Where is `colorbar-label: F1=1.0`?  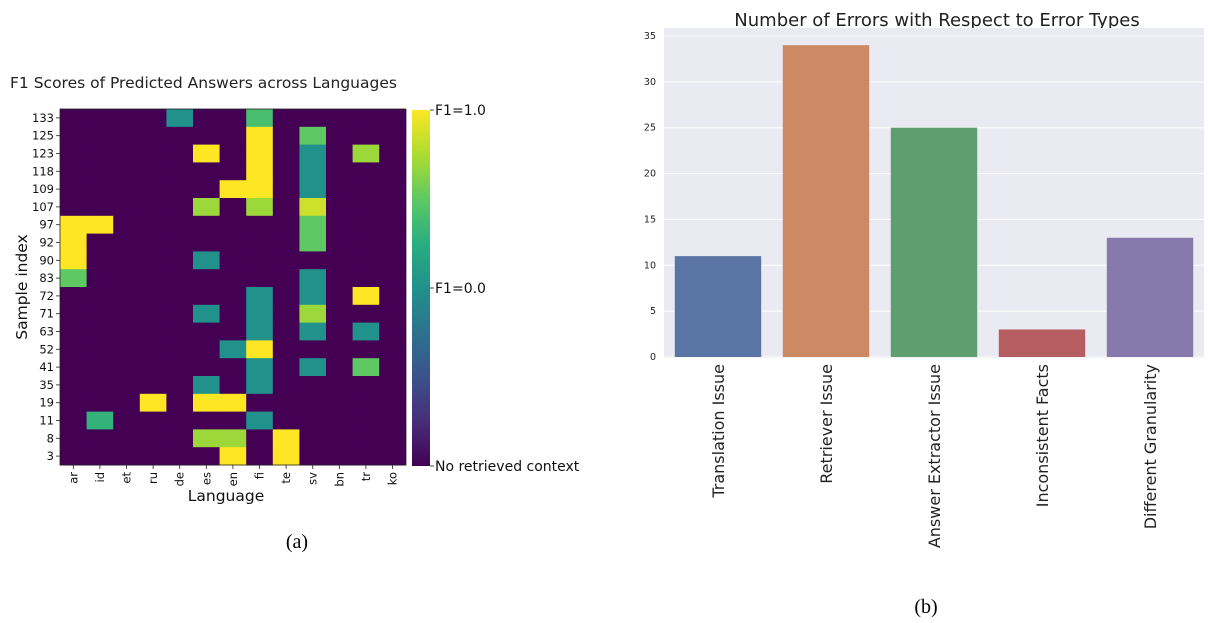 colorbar-label: F1=1.0 is located at coordinates (460, 111).